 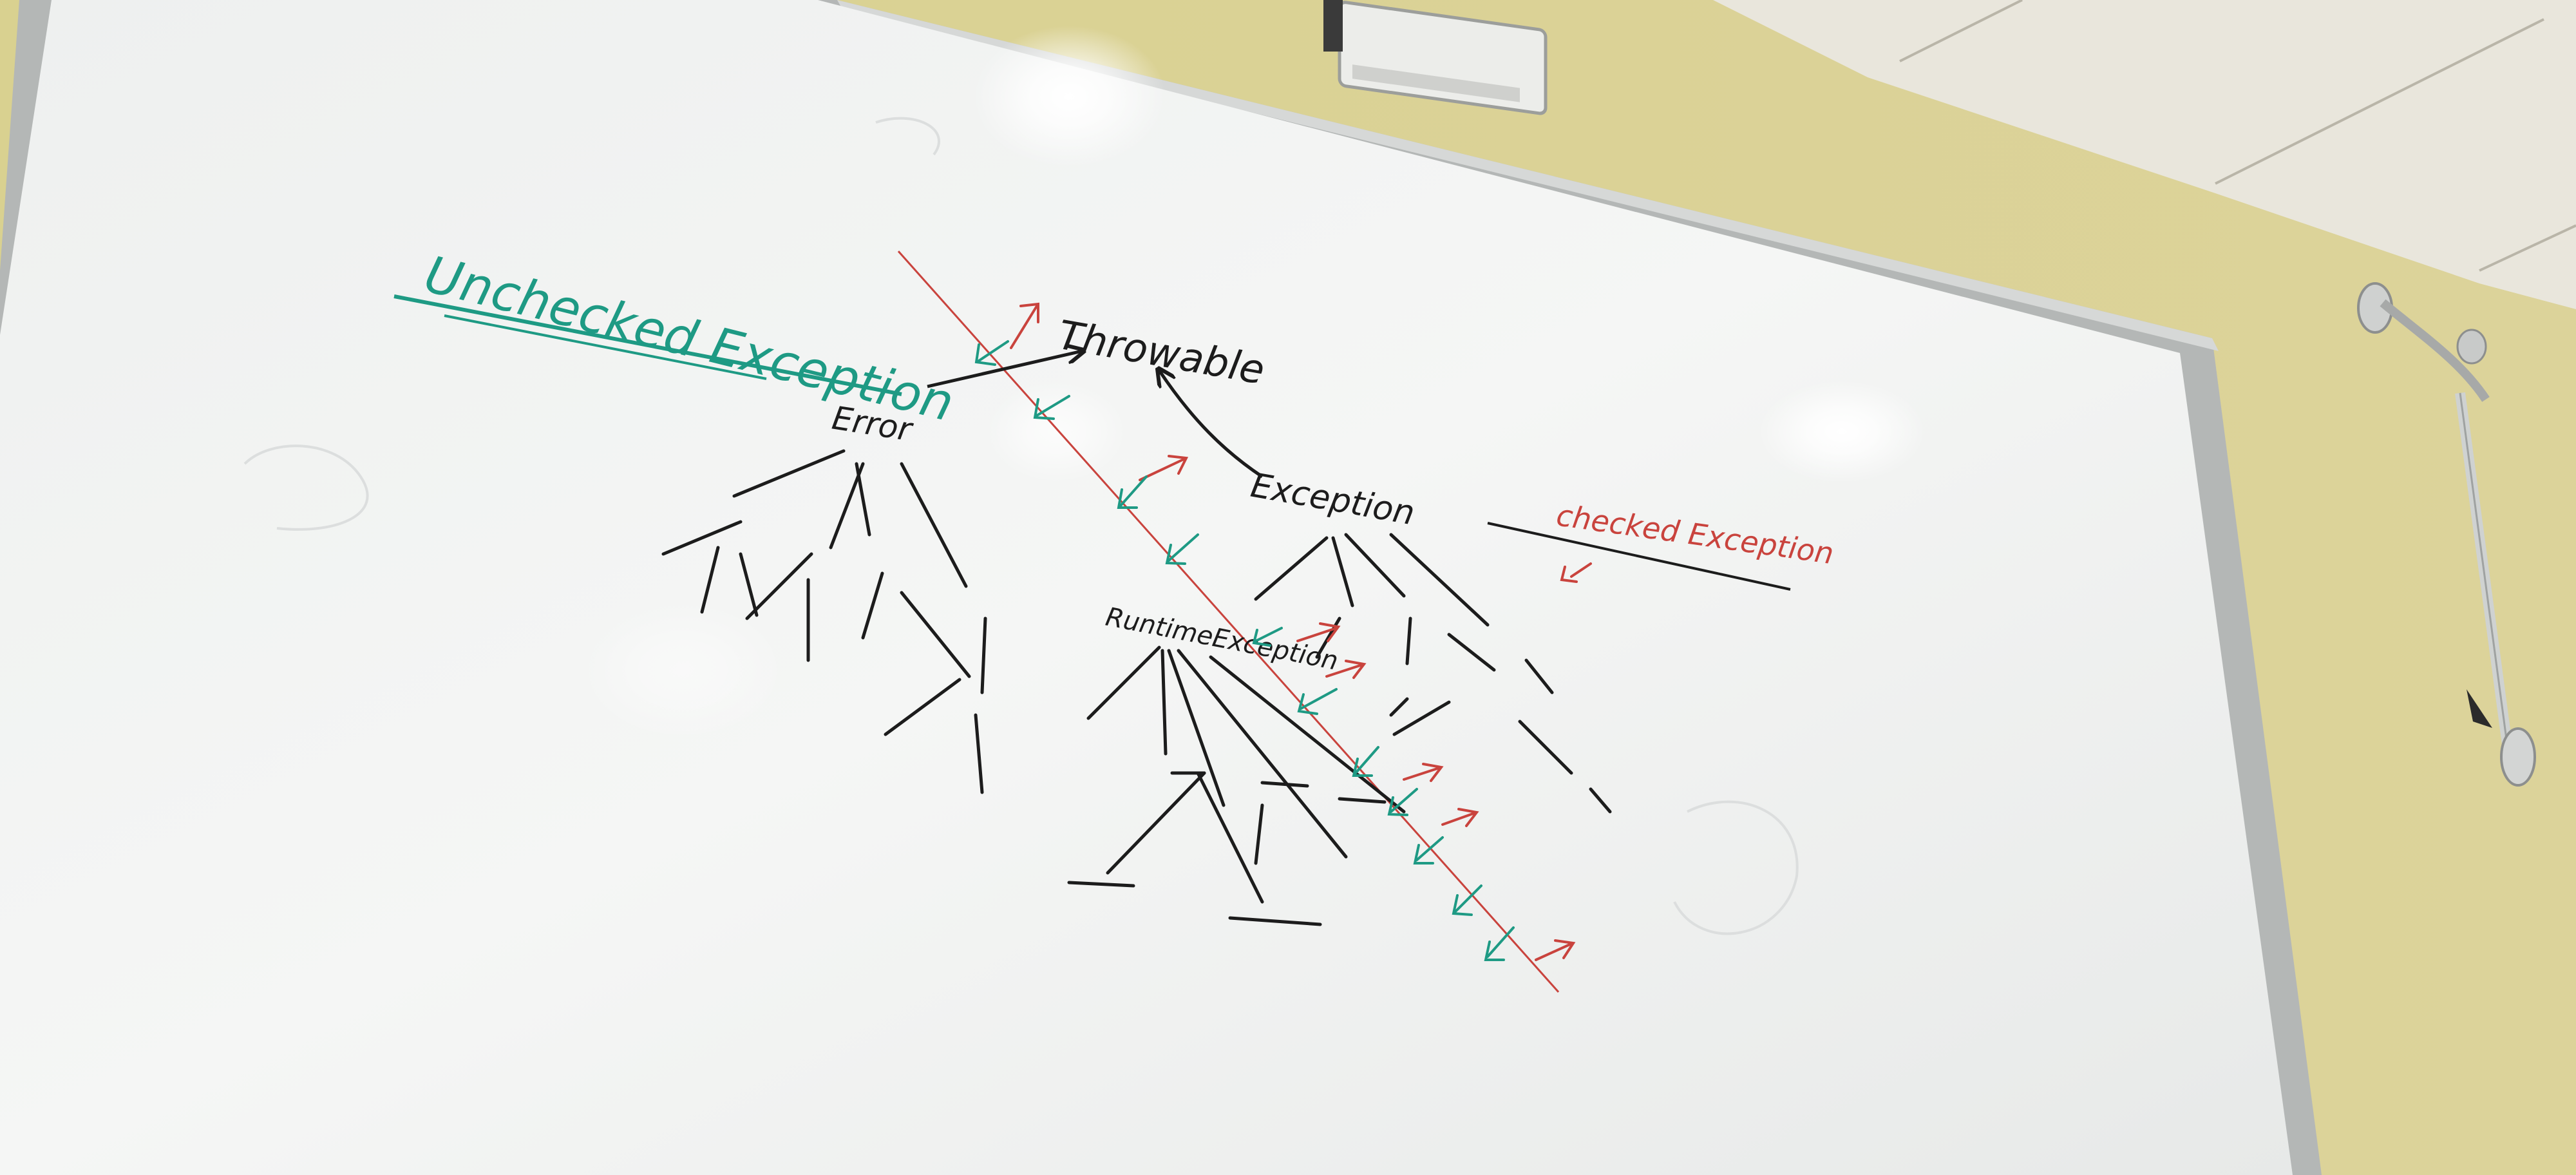 I want to click on arrow-unchecked-to-throwable, so click(x=1005, y=369).